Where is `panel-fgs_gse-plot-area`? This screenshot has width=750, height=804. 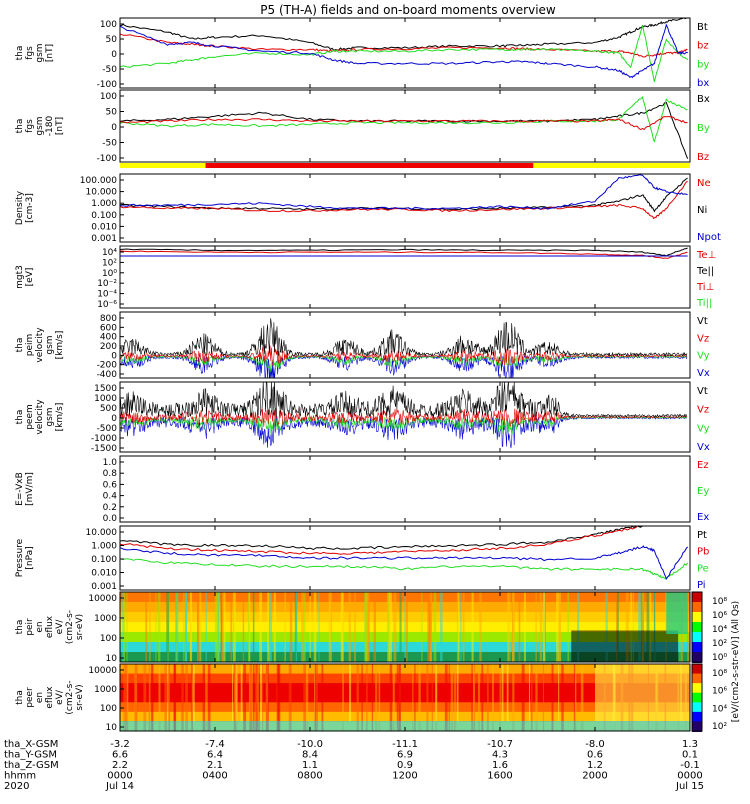 panel-fgs_gse-plot-area is located at coordinates (404, 127).